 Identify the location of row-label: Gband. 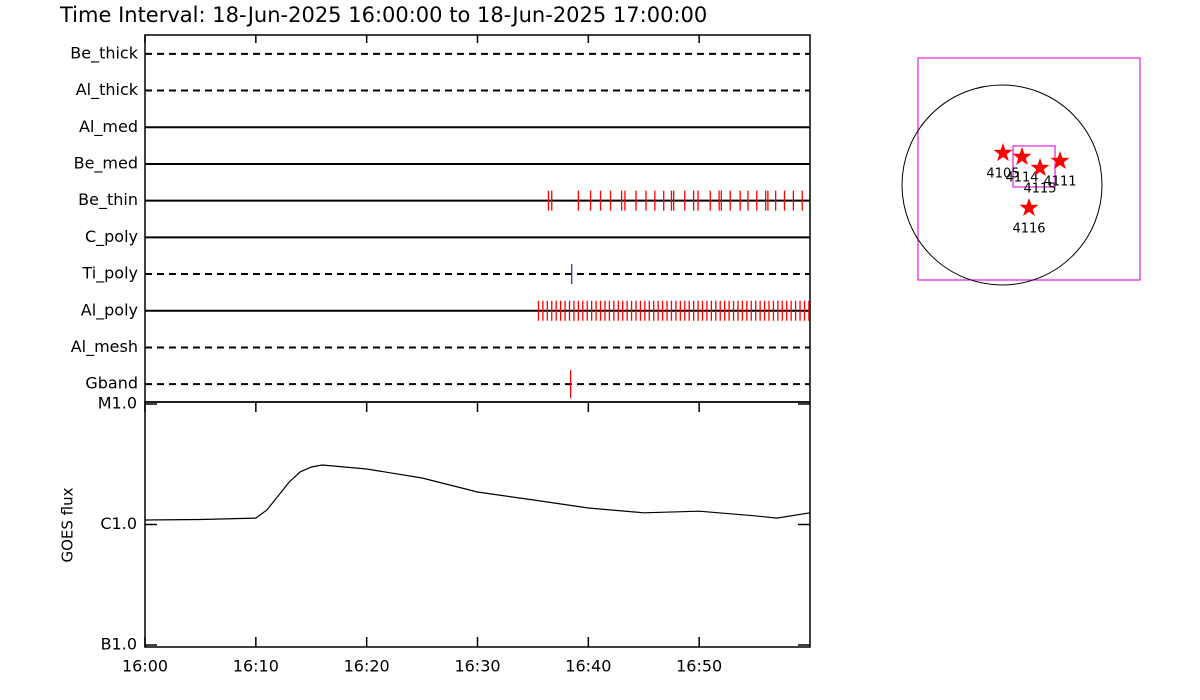
(111, 383).